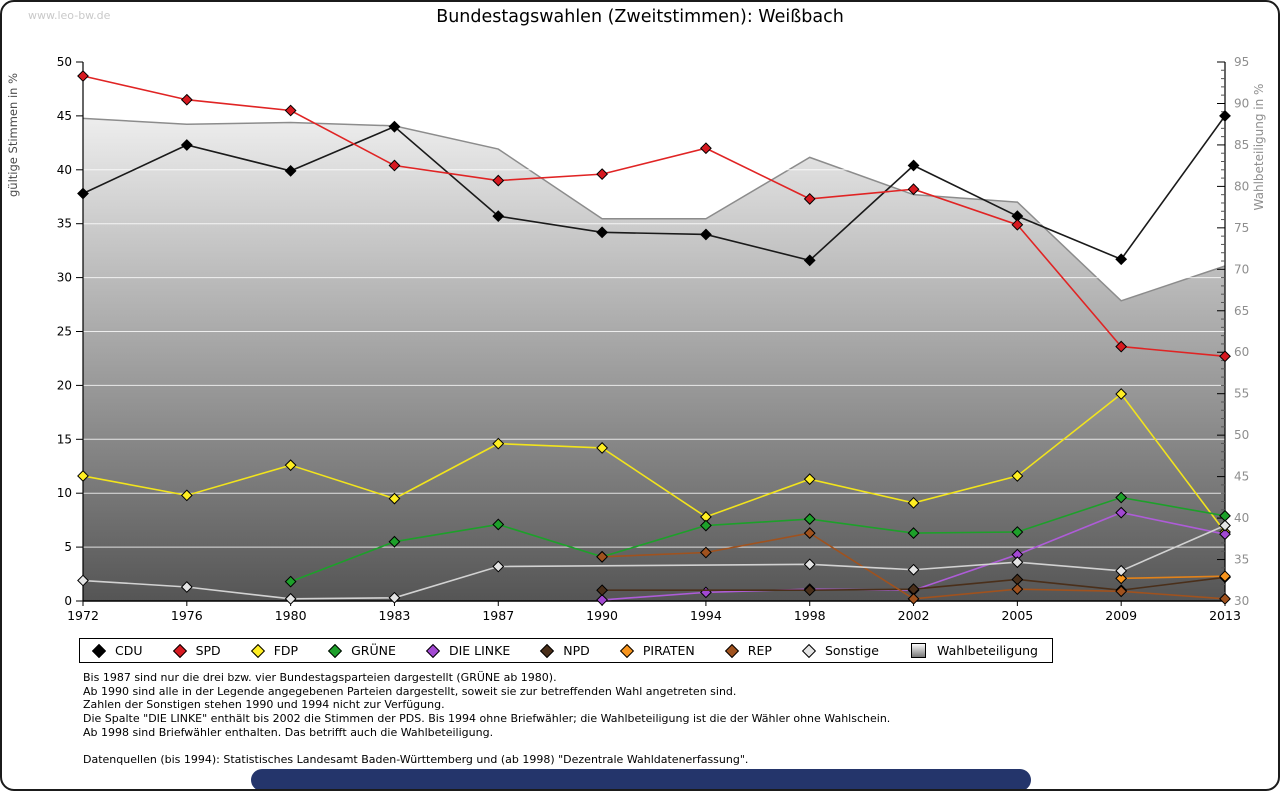 This screenshot has width=1280, height=791. I want to click on series-line-NPD, so click(914, 584).